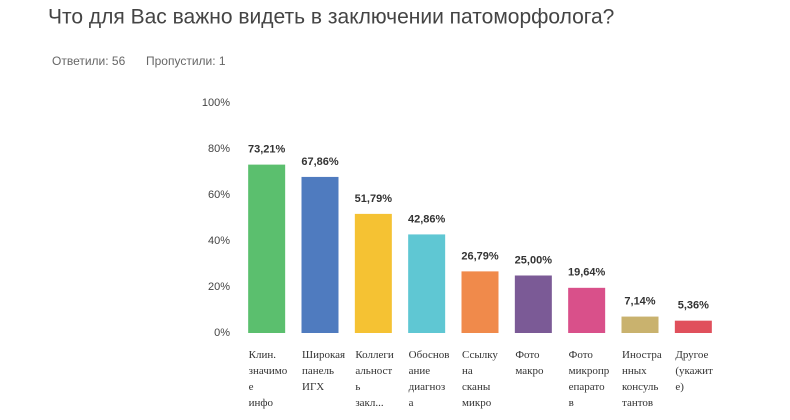 The height and width of the screenshot is (420, 790). What do you see at coordinates (476, 387) in the screenshot?
I see `x-tick-label-line: сканы` at bounding box center [476, 387].